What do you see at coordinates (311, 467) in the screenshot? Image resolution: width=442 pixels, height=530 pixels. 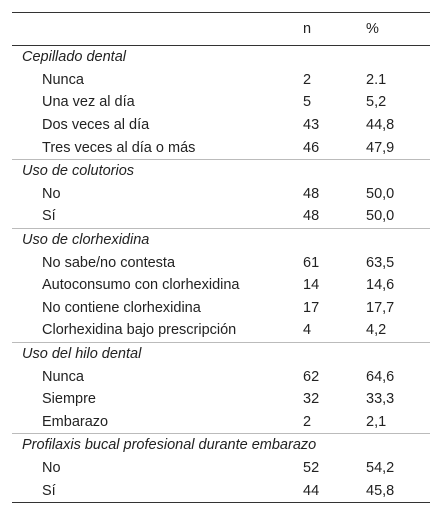 I see `count-cell: 52` at bounding box center [311, 467].